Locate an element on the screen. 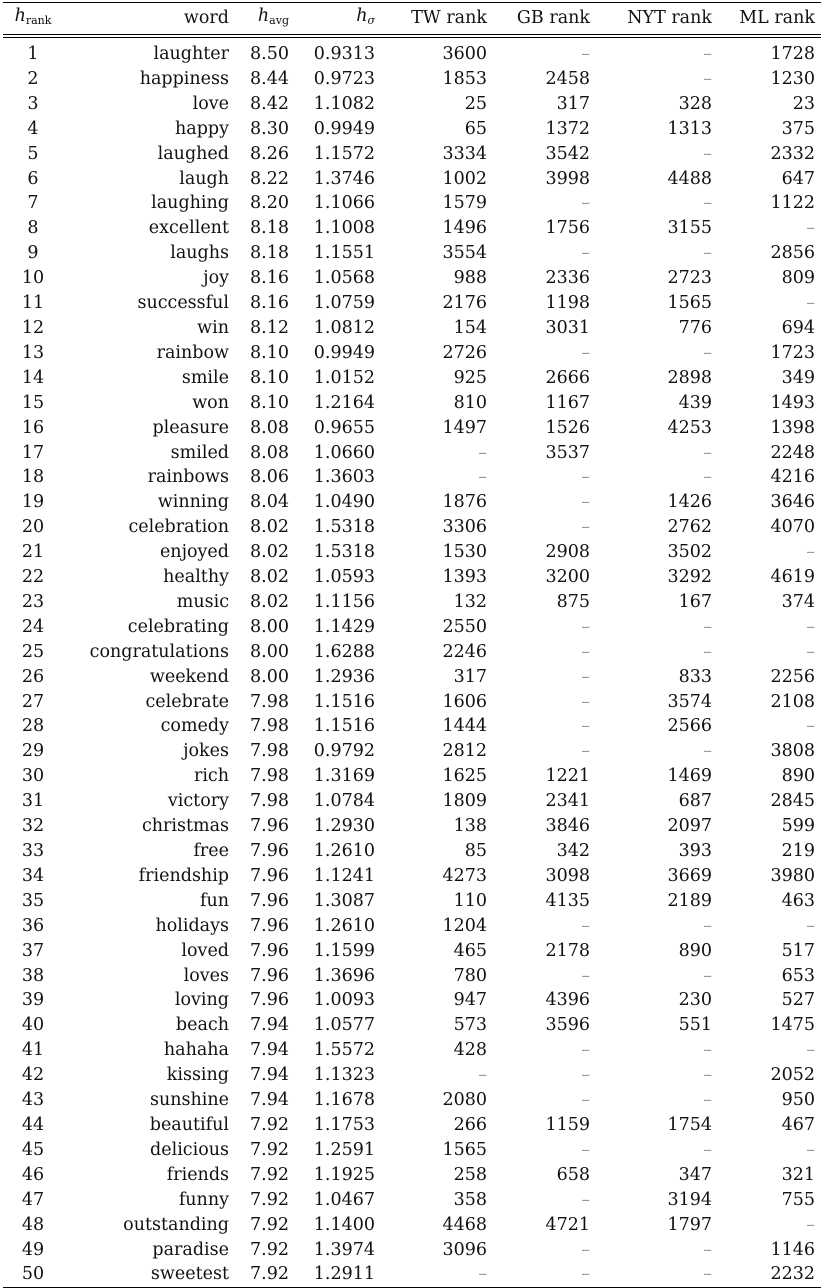 This screenshot has height=1288, width=825. rank-cell: 39 is located at coordinates (33, 1000).